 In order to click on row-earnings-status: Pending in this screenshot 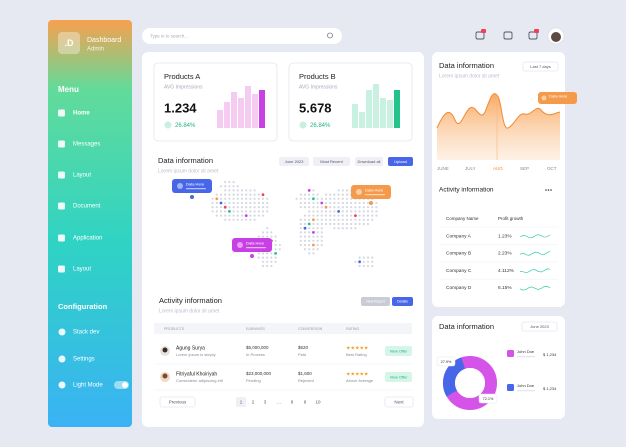, I will do `click(253, 380)`.